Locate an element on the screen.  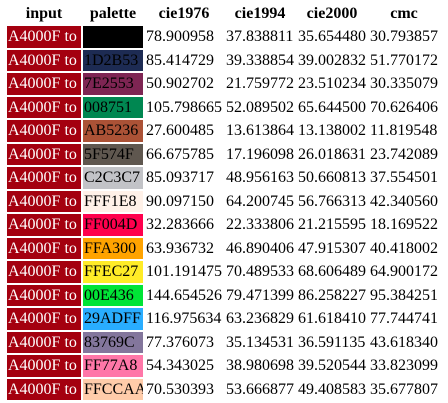
cie1994-value: 38.980698 is located at coordinates (260, 365).